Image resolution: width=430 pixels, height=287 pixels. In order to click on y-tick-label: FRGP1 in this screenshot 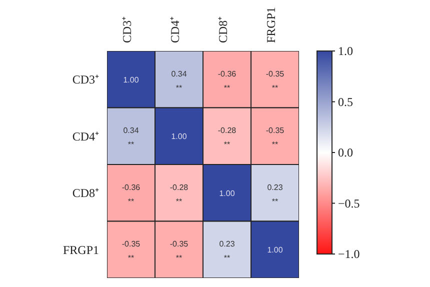, I will do `click(80, 249)`.